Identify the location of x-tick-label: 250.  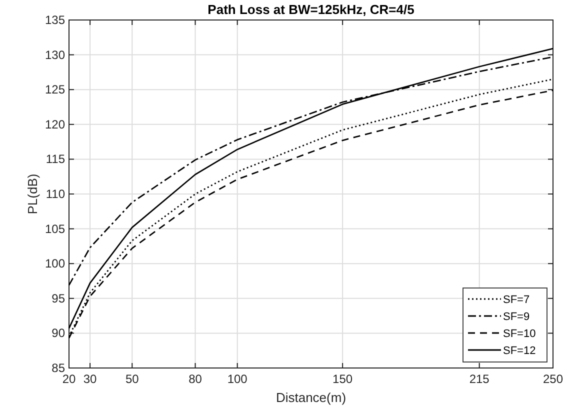
(553, 379).